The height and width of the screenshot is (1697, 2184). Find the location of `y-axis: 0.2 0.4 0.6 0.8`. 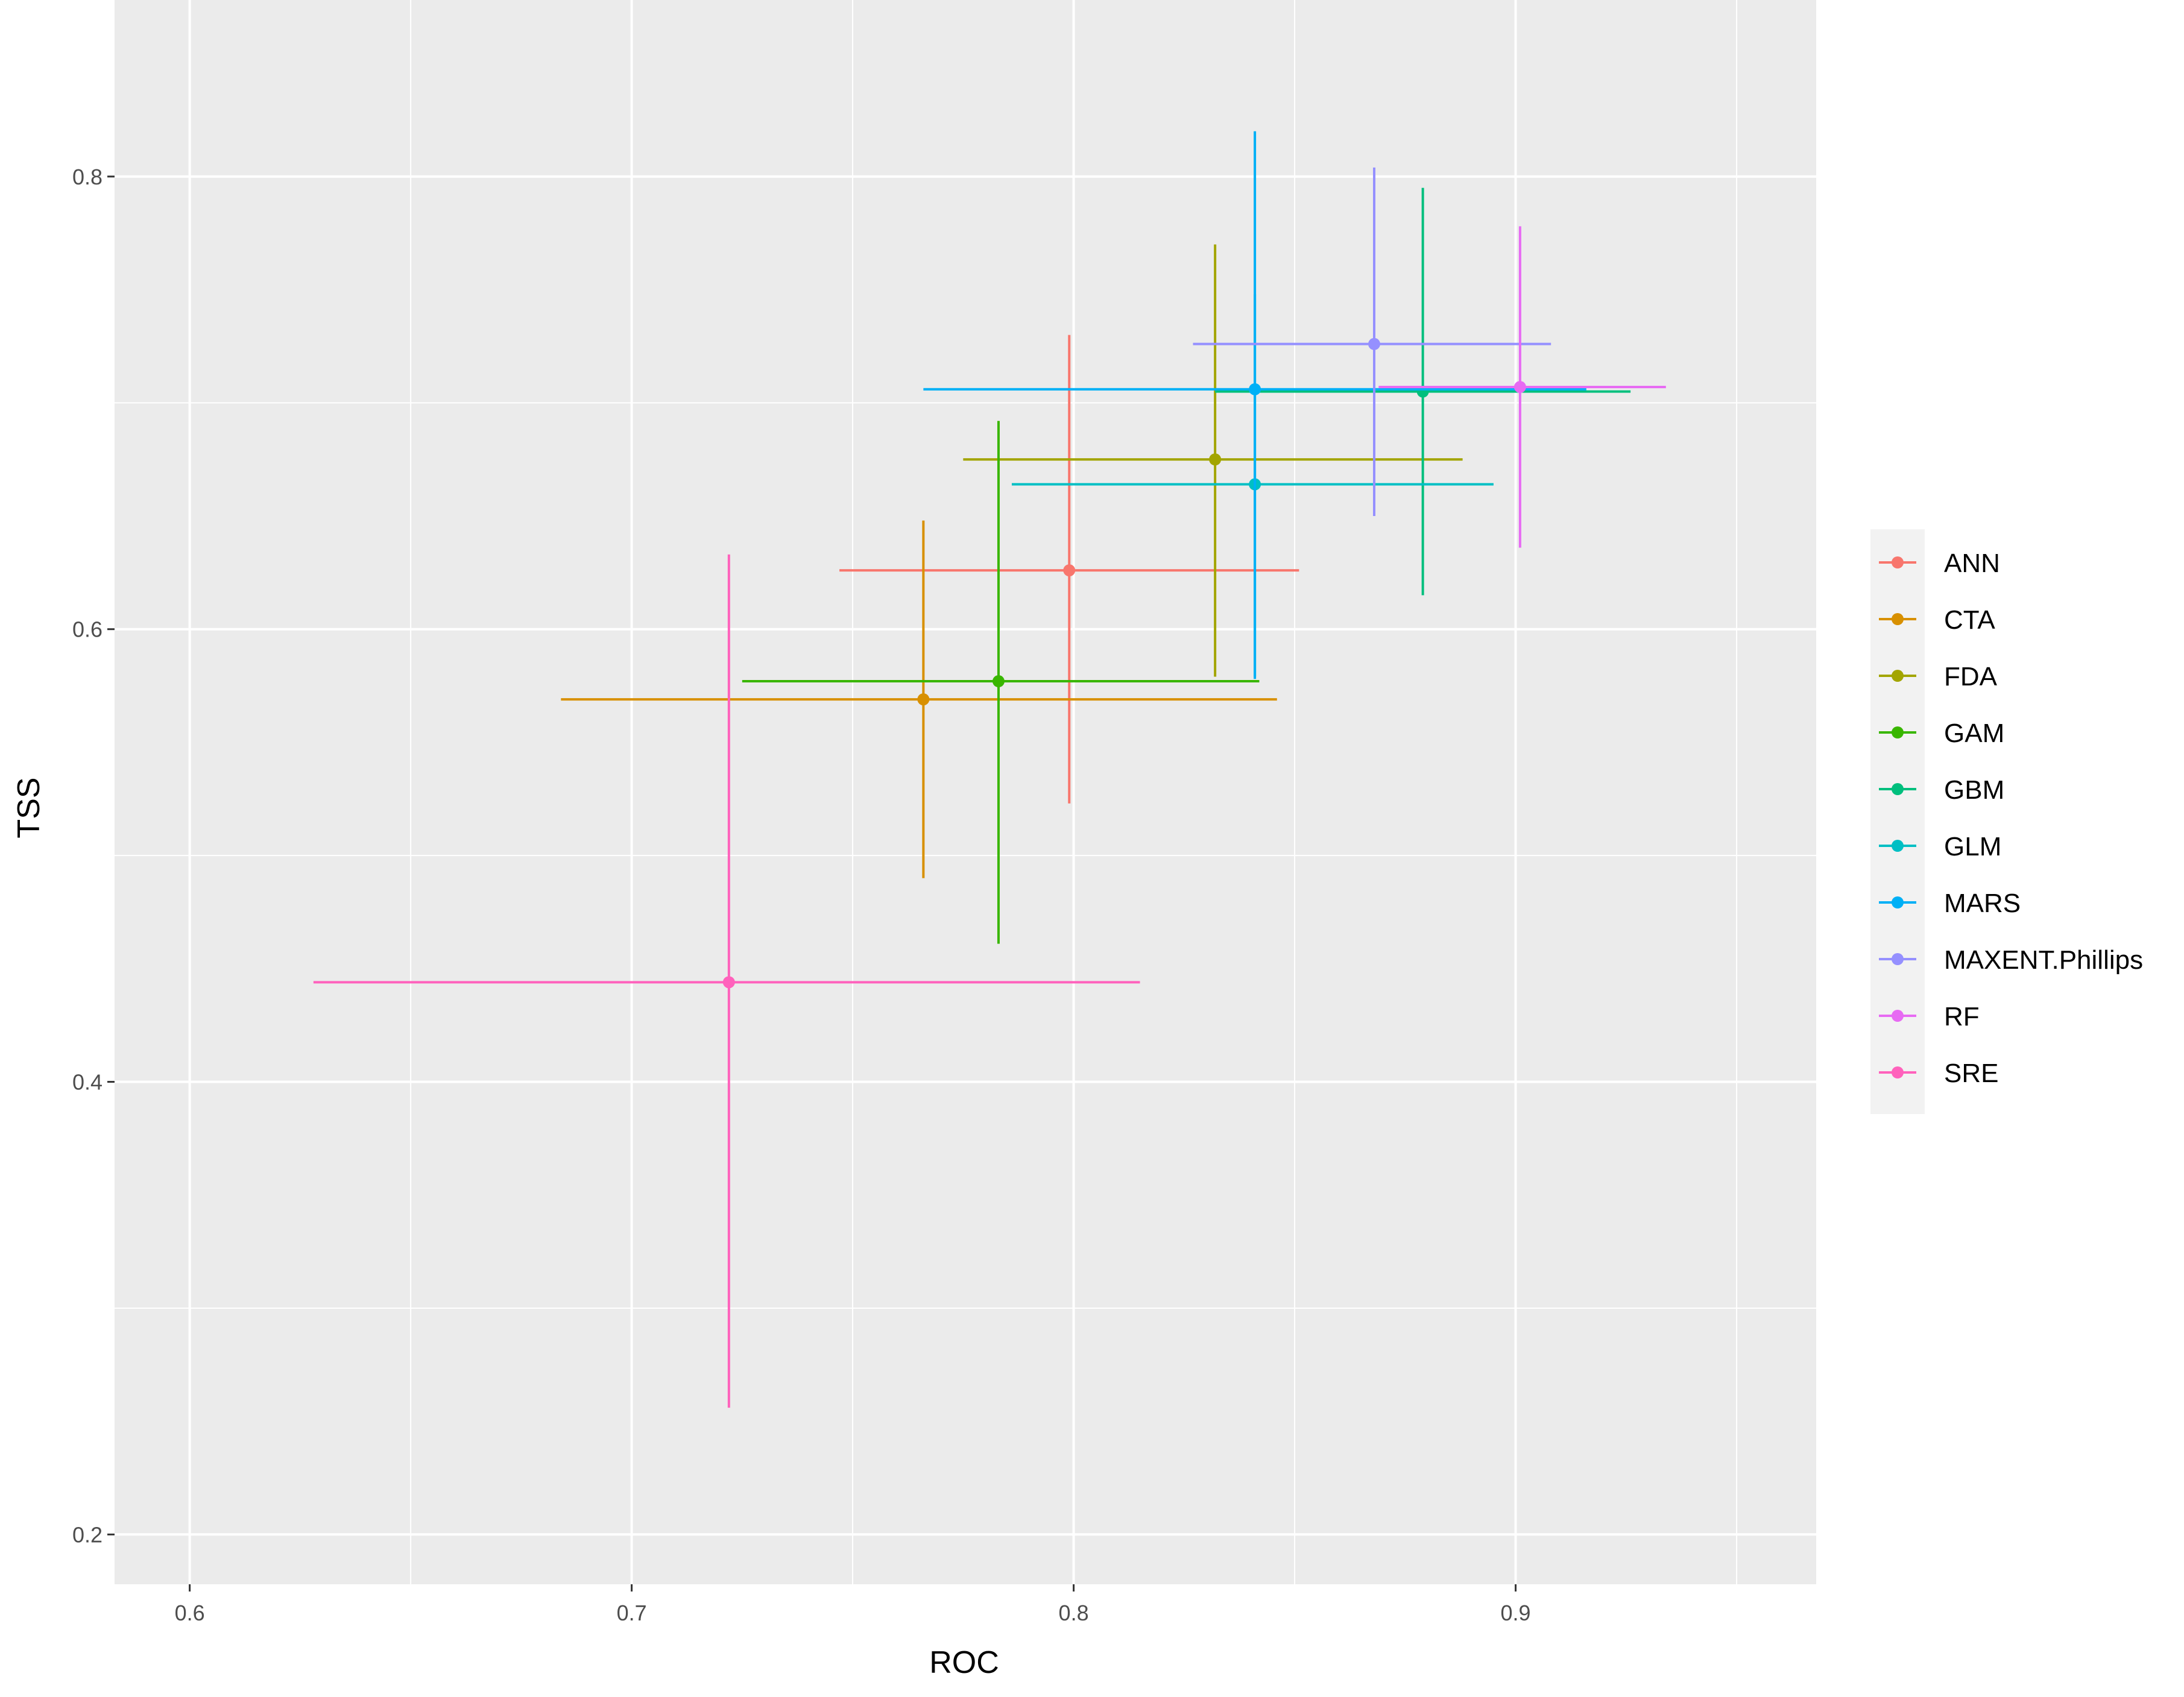

y-axis: 0.2 0.4 0.6 0.8 is located at coordinates (93, 856).